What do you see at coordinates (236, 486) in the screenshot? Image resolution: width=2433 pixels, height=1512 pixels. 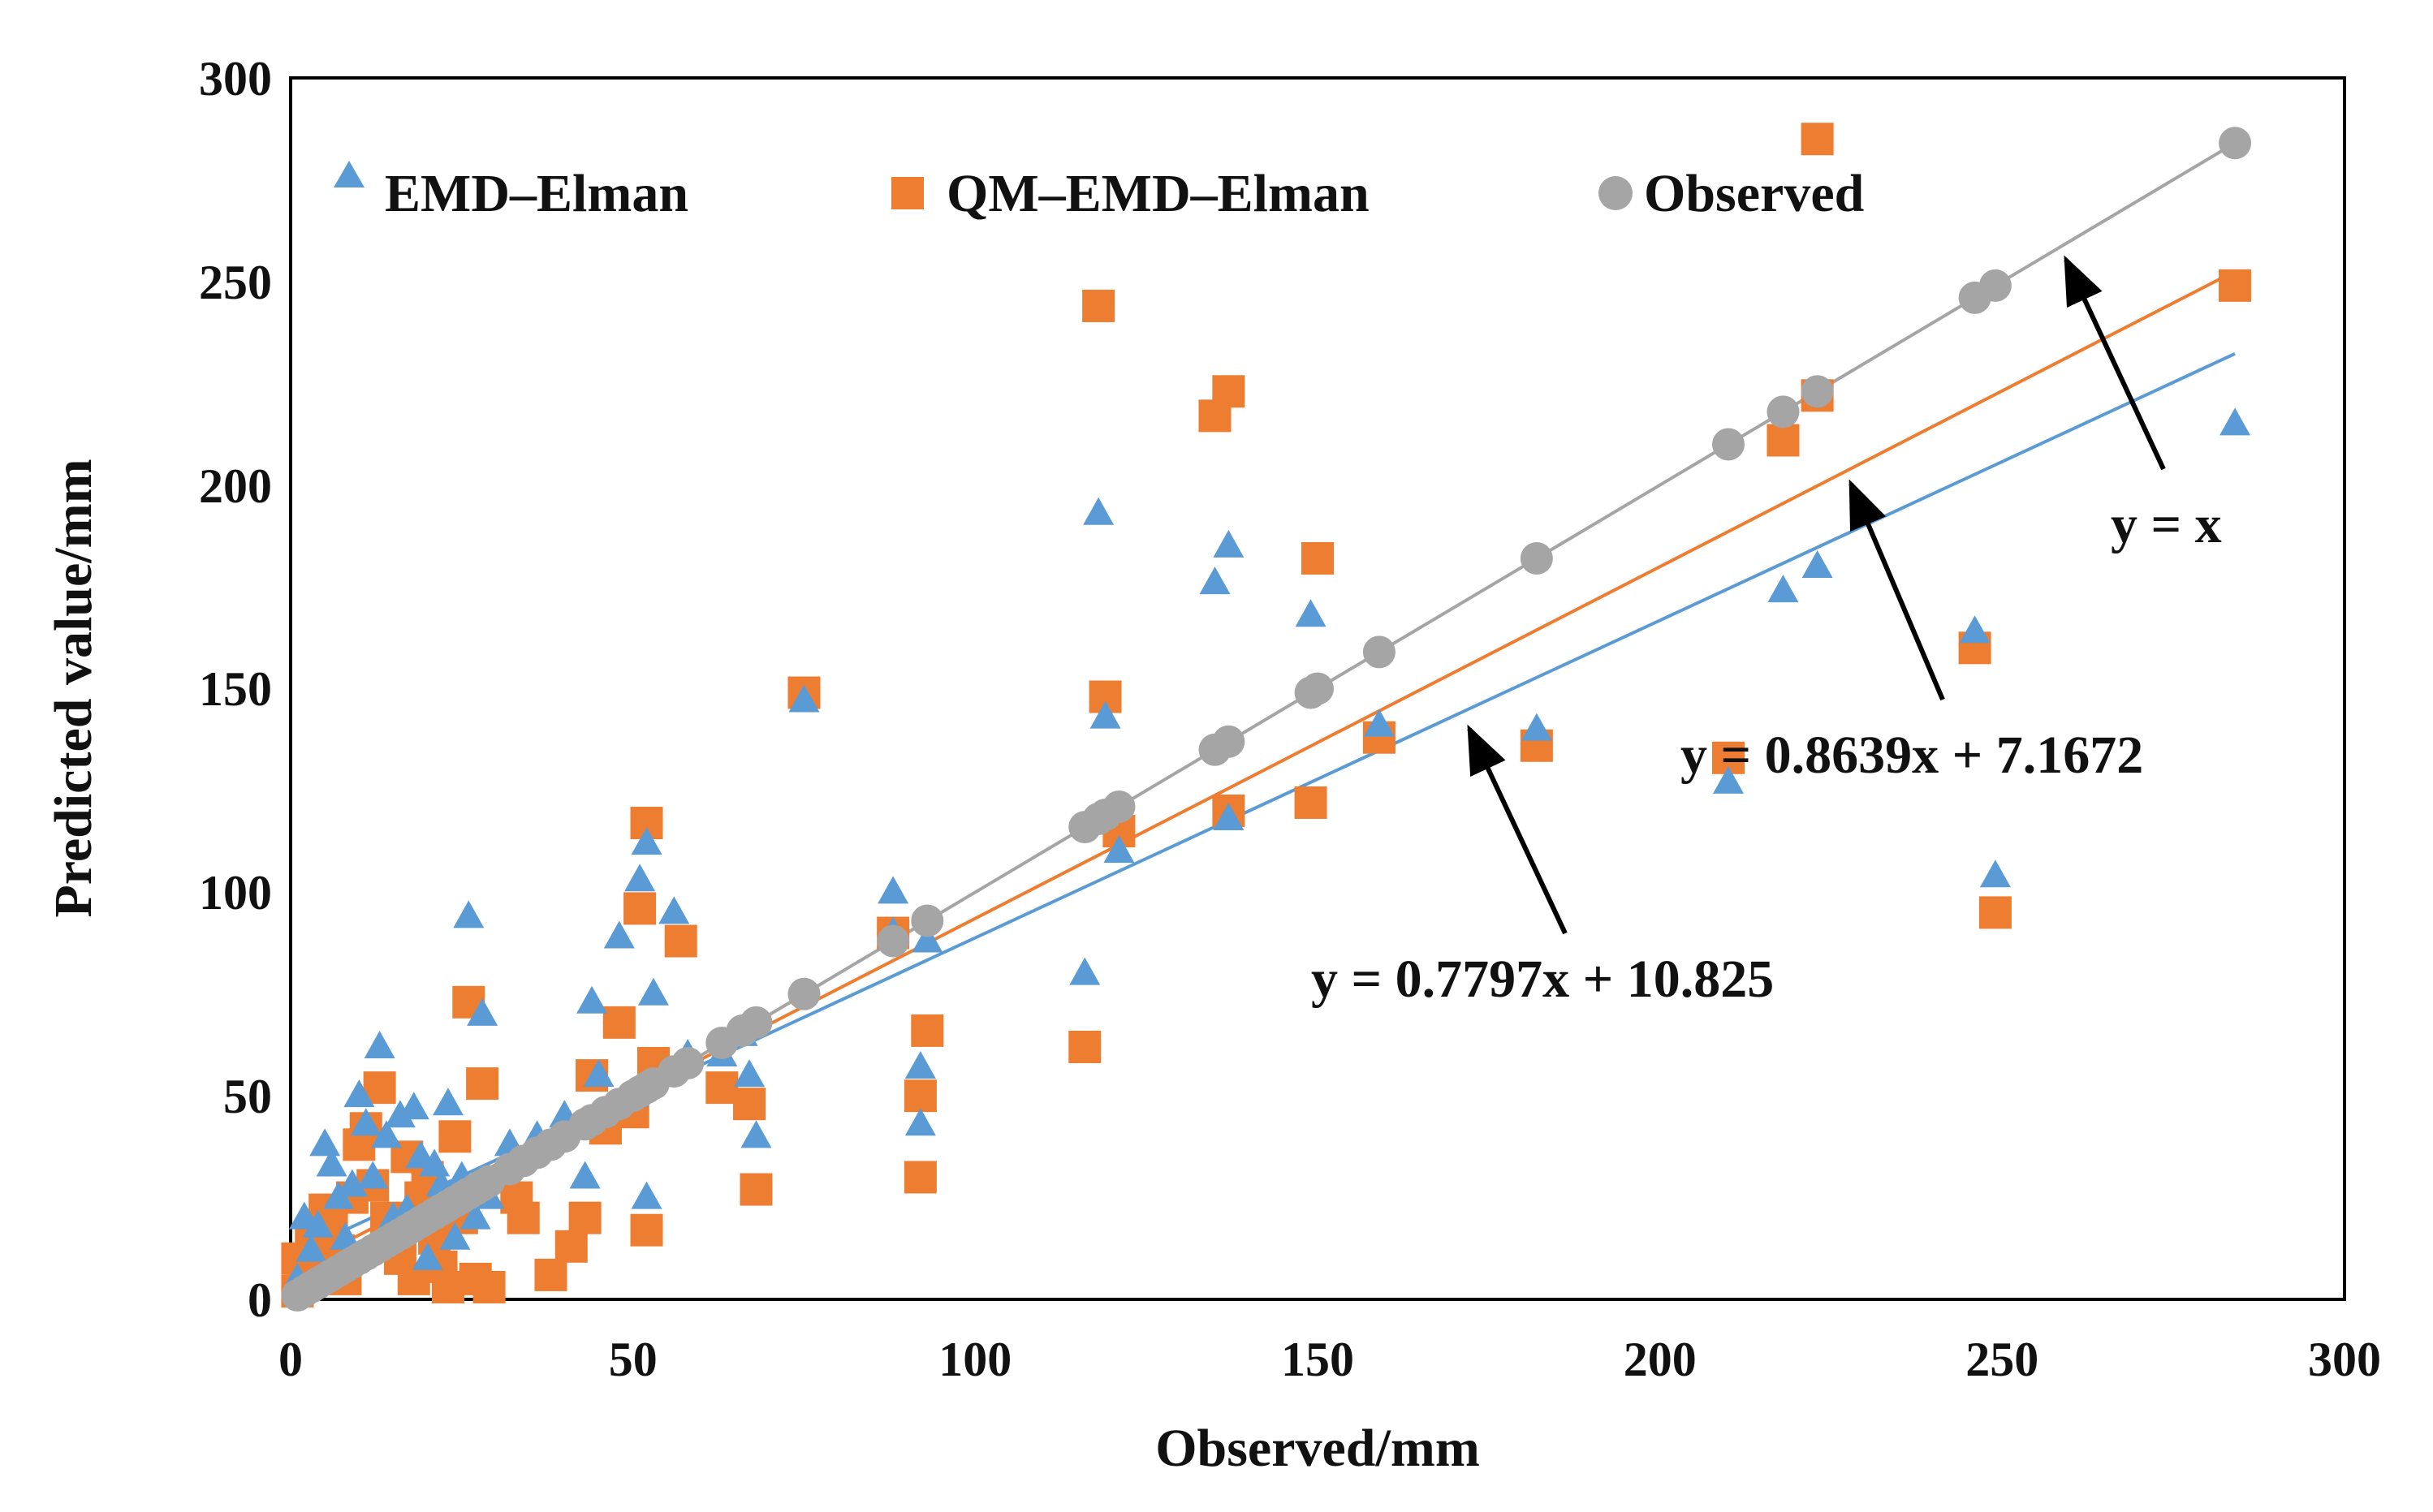 I see `y-tick-label: 200` at bounding box center [236, 486].